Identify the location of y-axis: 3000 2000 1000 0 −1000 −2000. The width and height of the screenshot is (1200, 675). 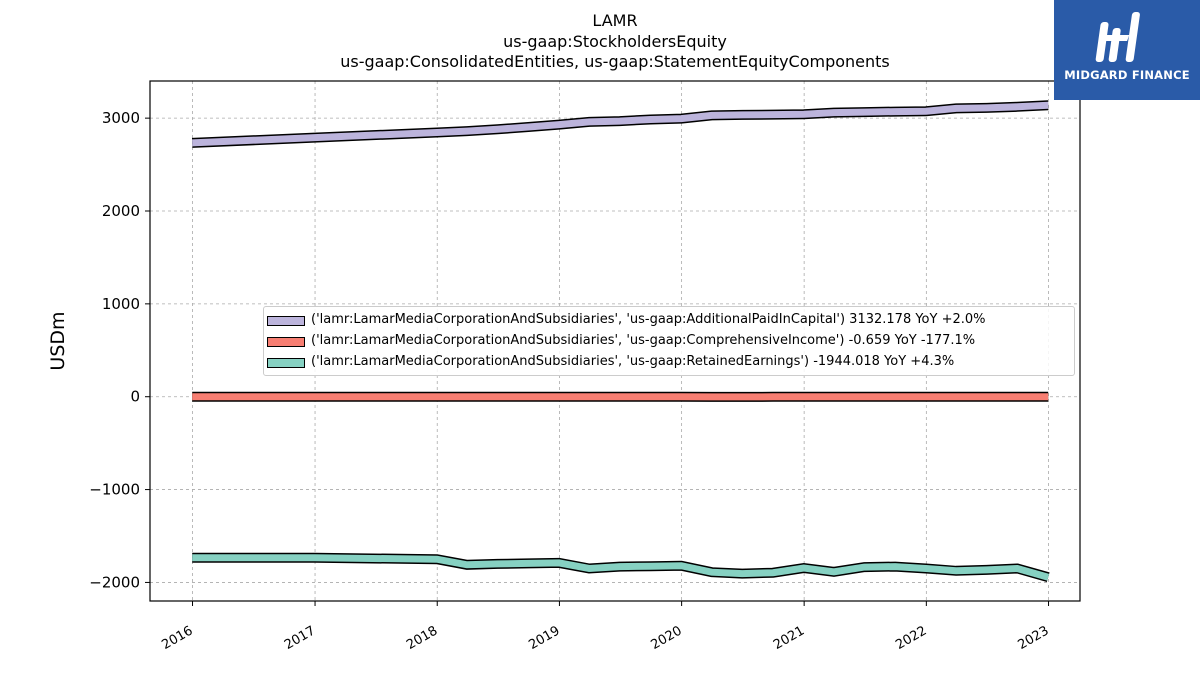
(119, 350).